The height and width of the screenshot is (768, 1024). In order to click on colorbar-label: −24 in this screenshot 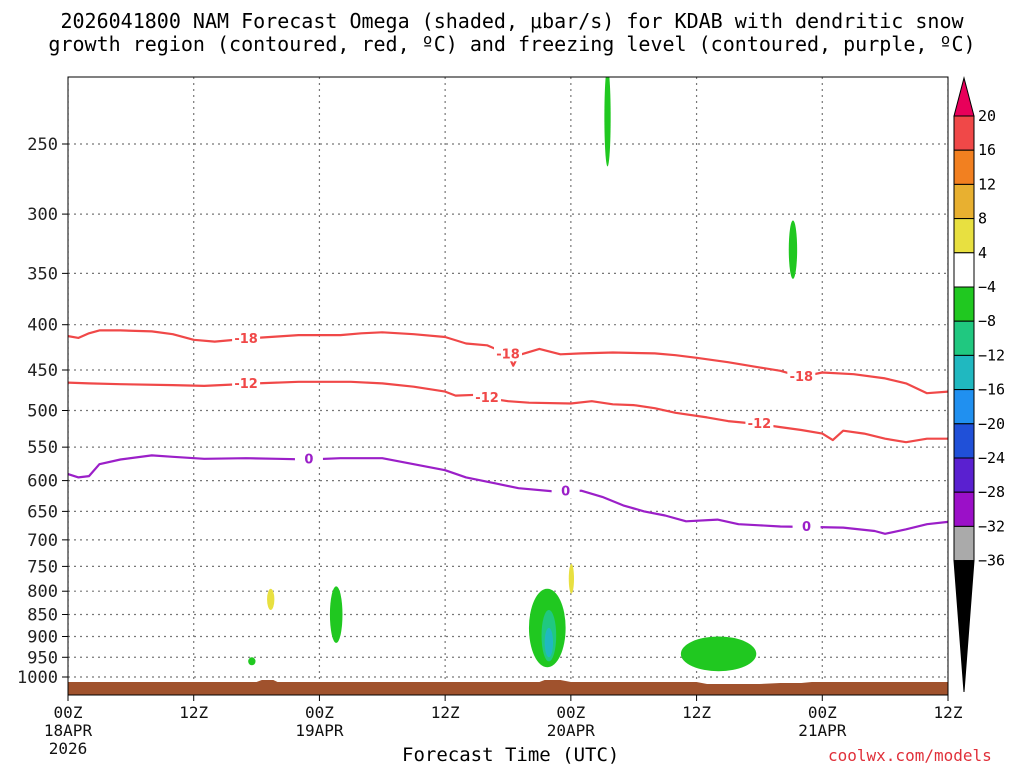, I will do `click(991, 458)`.